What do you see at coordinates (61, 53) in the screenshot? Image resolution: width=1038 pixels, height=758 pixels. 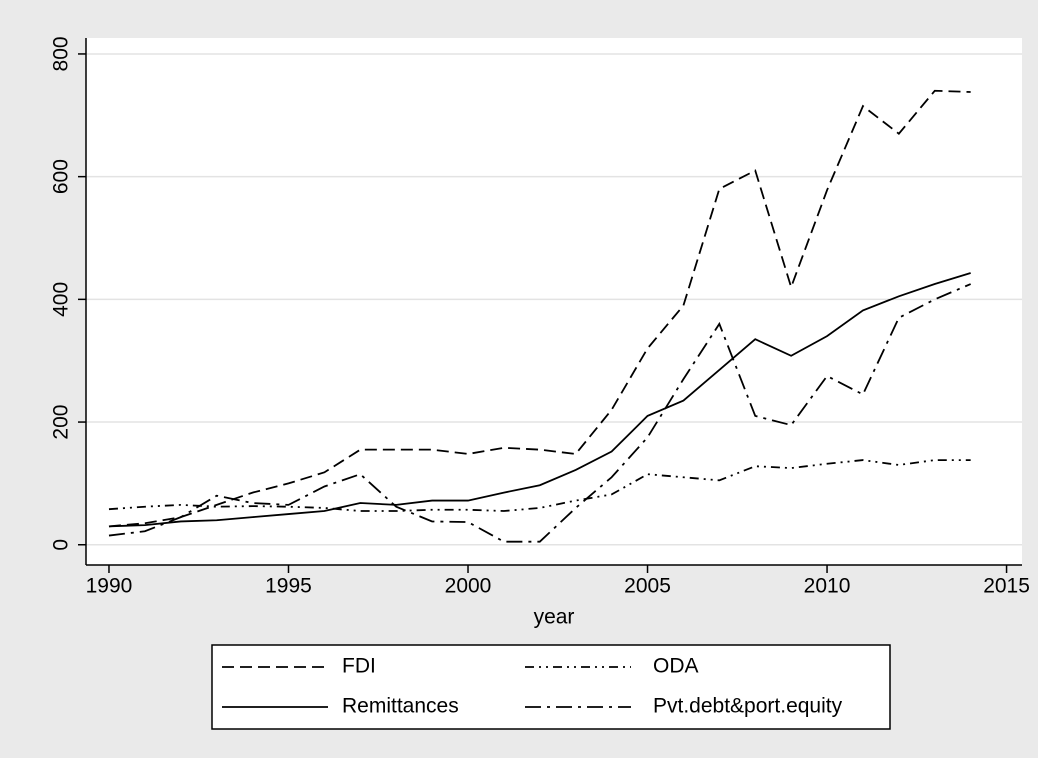 I see `y-tick-label: 800` at bounding box center [61, 53].